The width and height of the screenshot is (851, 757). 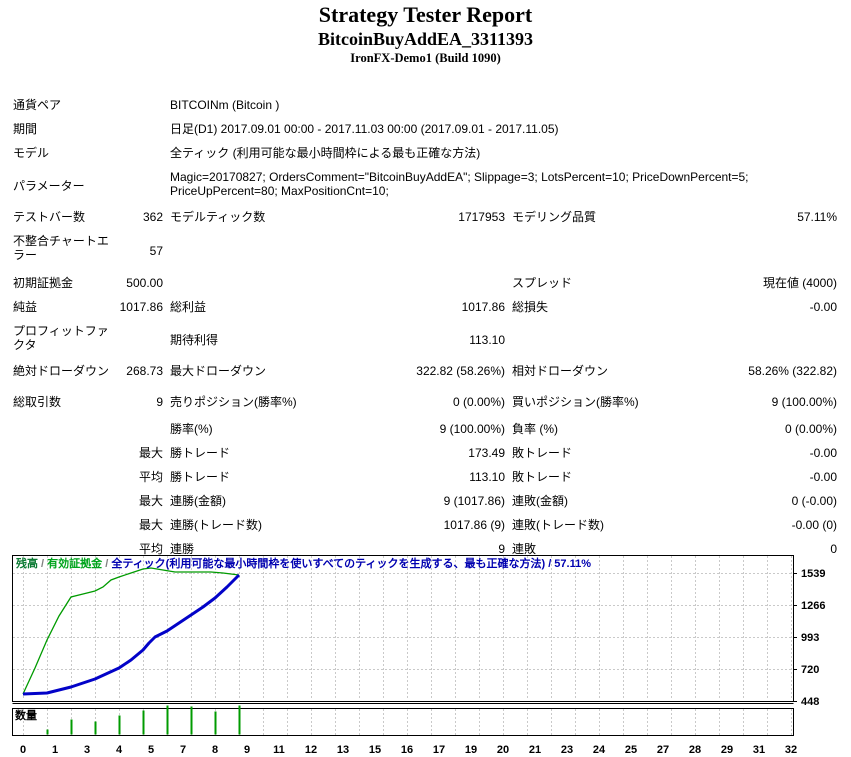 What do you see at coordinates (524, 549) in the screenshot?
I see `row-label-3: 連敗` at bounding box center [524, 549].